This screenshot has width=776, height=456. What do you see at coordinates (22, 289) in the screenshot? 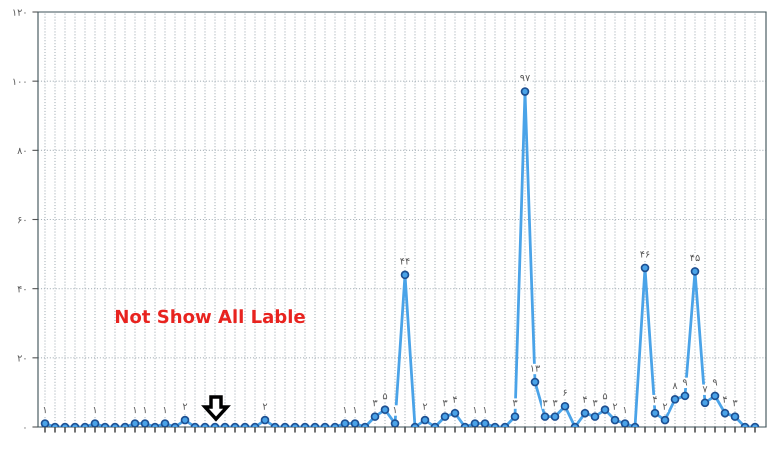
I see `y-tick-label: ۴۰` at bounding box center [22, 289].